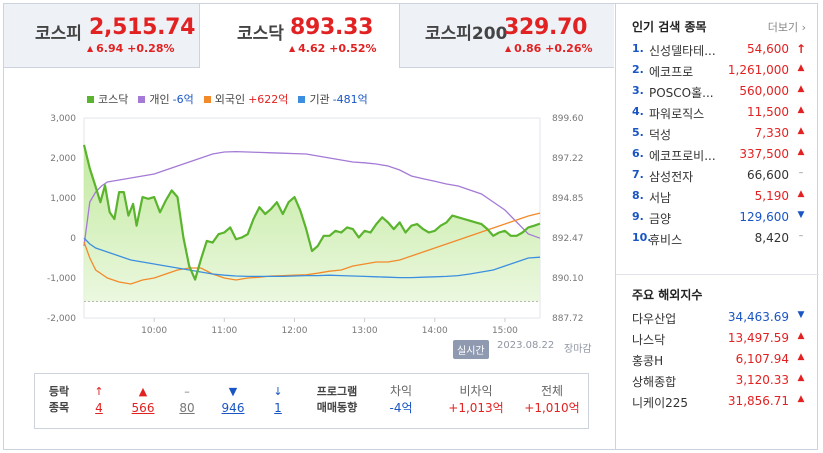 This screenshot has height=453, width=823. What do you see at coordinates (717, 362) in the screenshot?
I see `world-index-item: 홍콩H 6,107.94 ▲` at bounding box center [717, 362].